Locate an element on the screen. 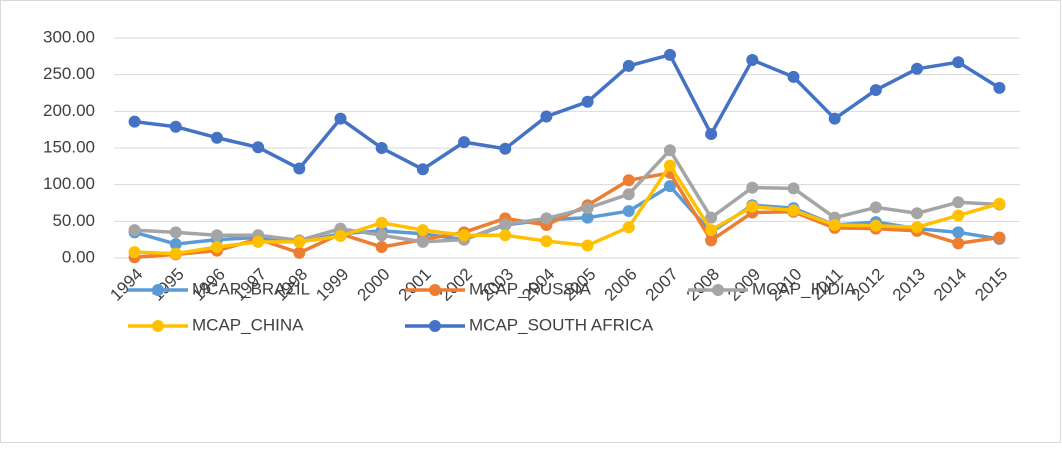 This screenshot has width=1062, height=449. legend-label: MCAP_BRAZIL is located at coordinates (251, 288).